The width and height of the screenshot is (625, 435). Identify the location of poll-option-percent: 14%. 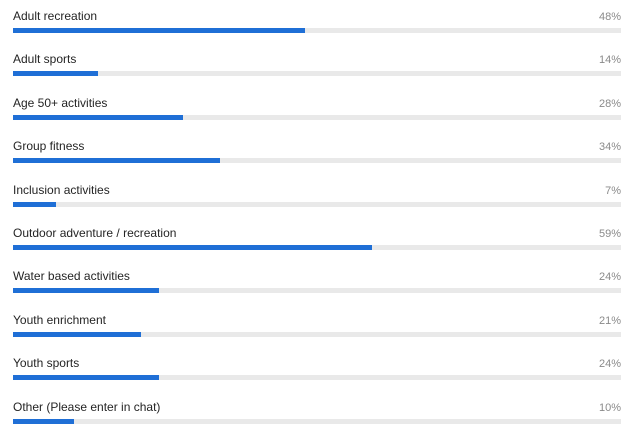
(609, 60).